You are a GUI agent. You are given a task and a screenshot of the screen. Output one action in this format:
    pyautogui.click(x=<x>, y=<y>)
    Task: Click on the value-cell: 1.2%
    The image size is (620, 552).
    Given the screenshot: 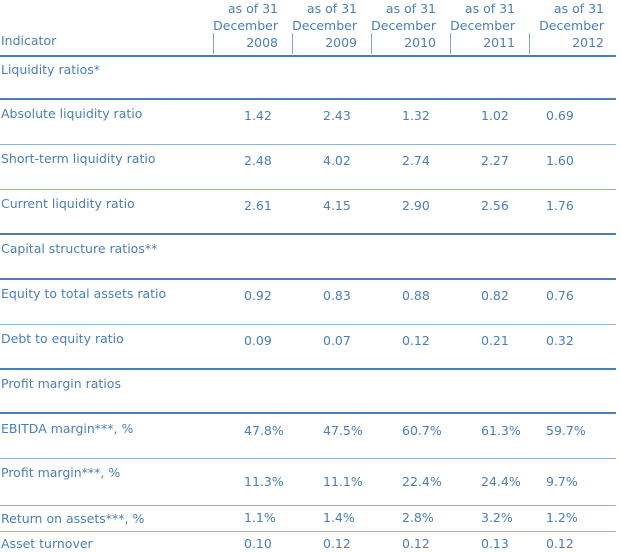 What is the action you would take?
    pyautogui.click(x=562, y=517)
    